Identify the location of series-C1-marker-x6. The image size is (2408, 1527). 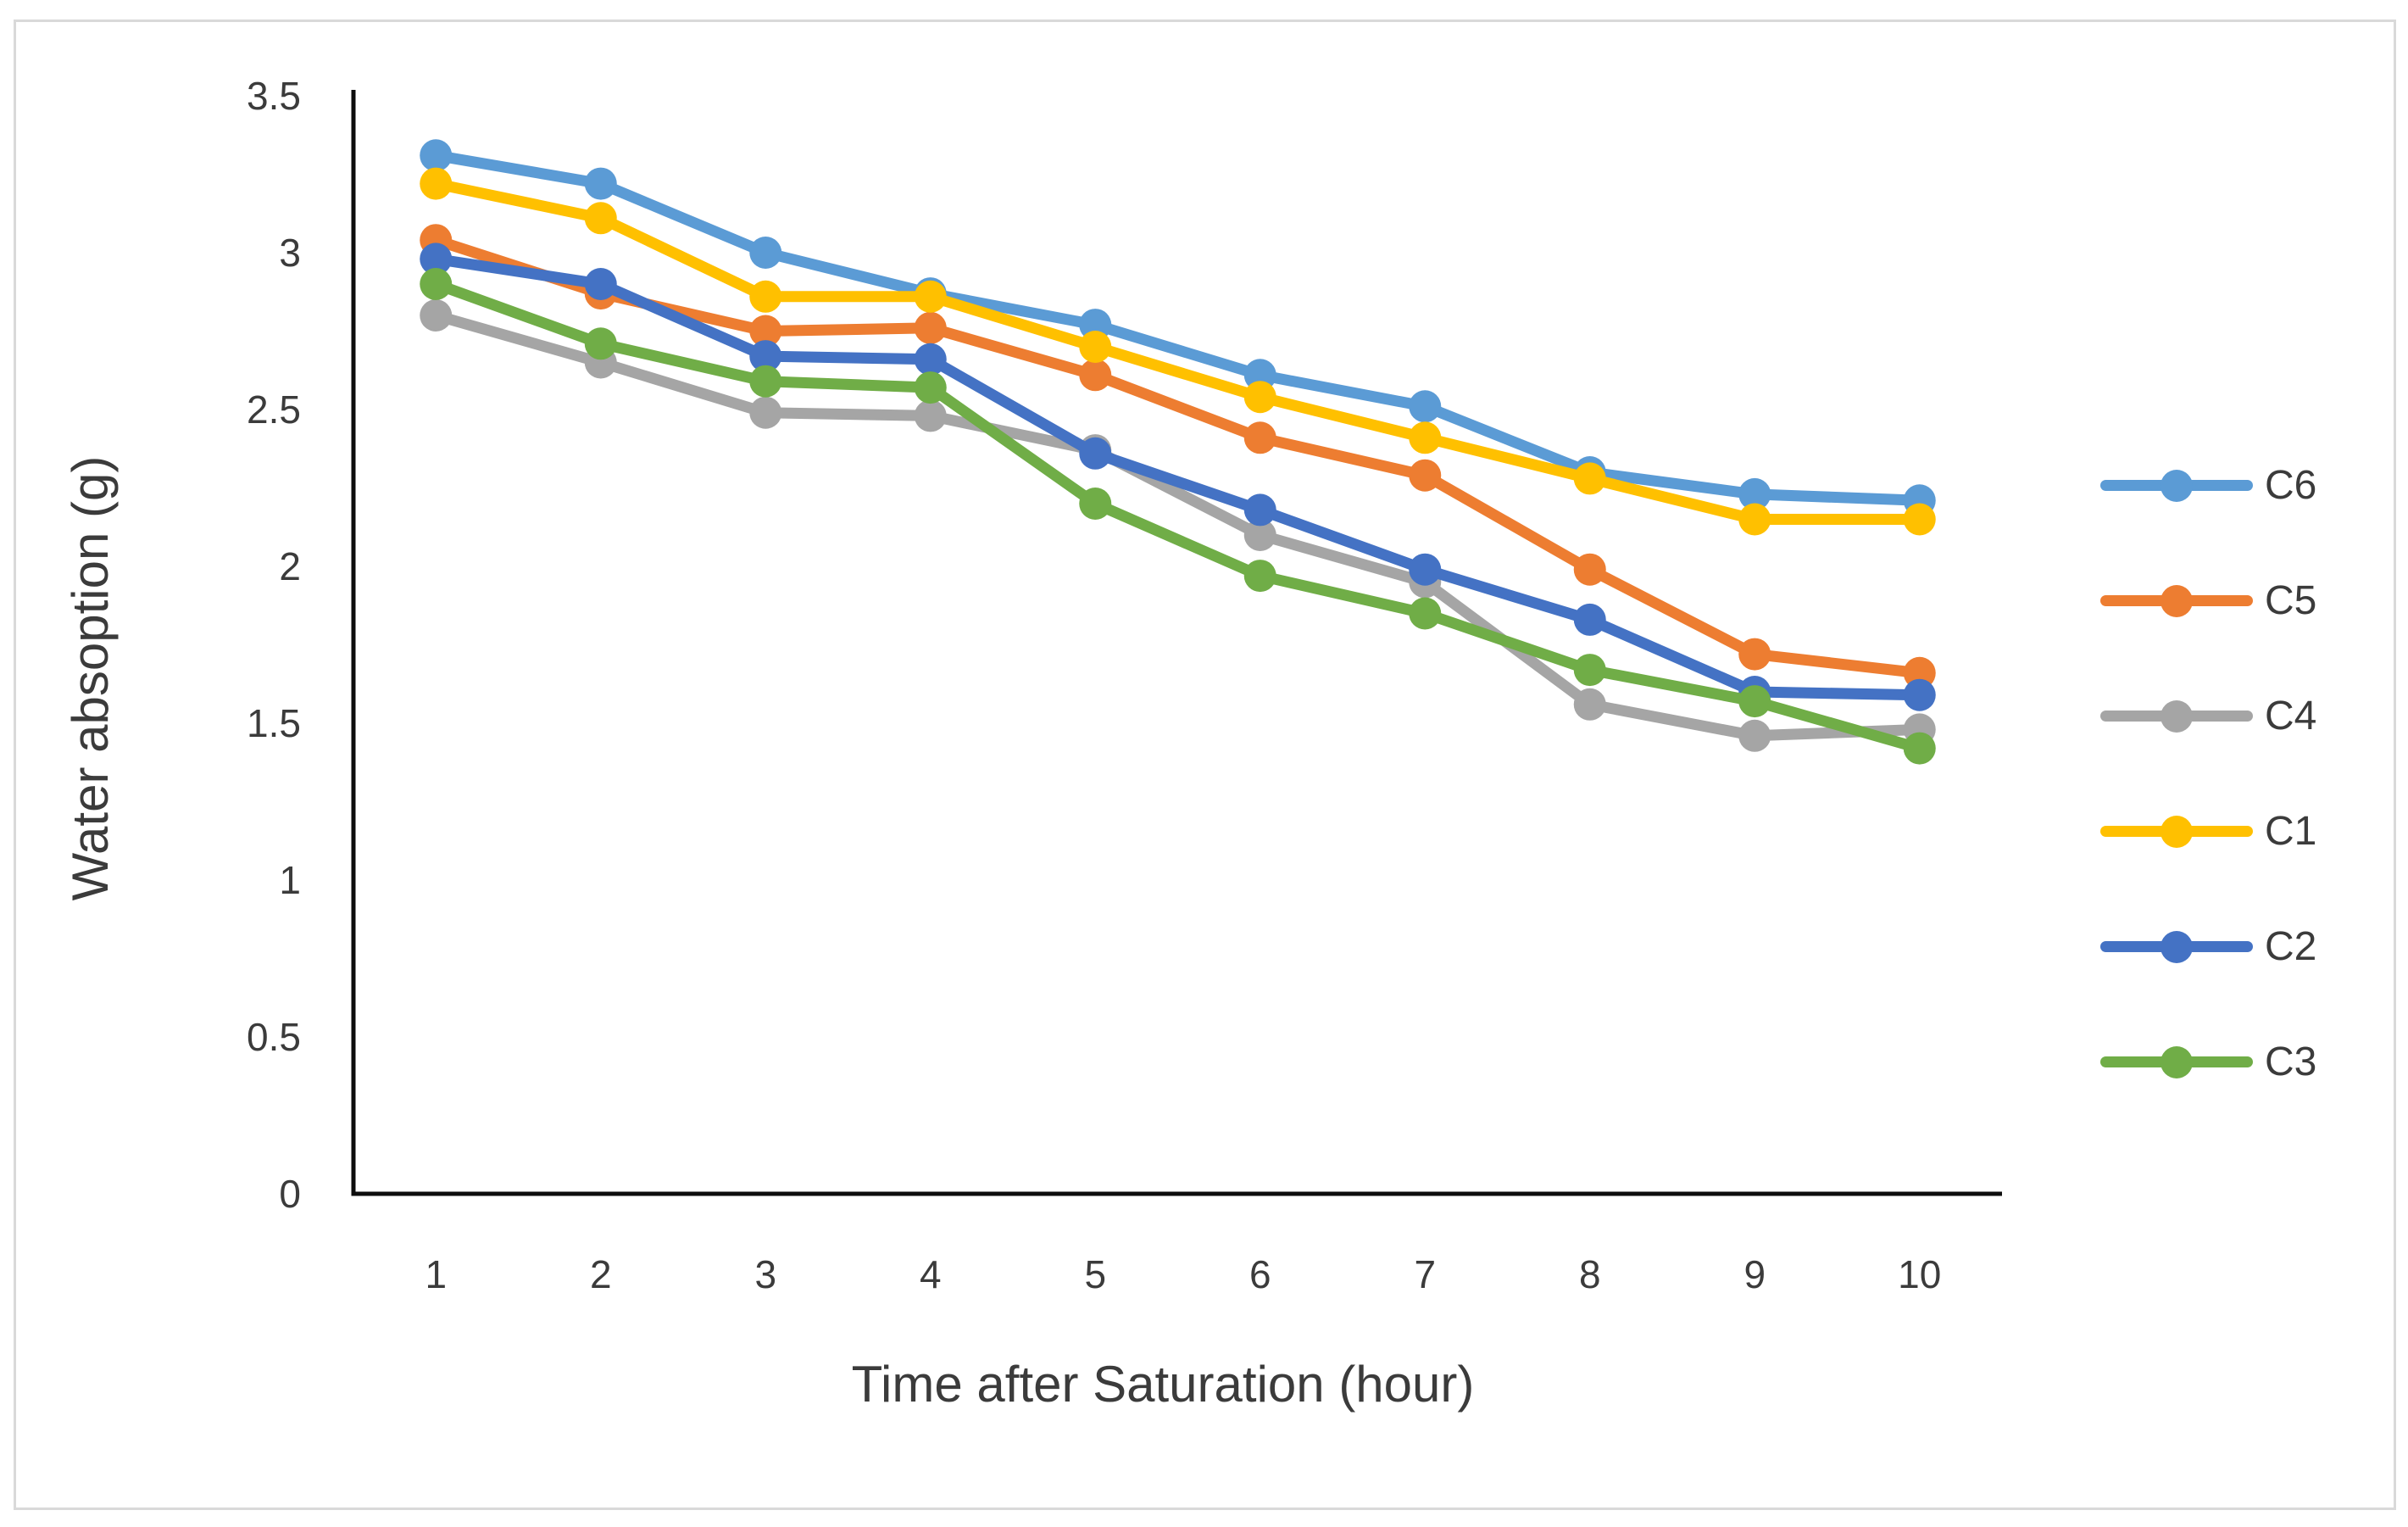
(1259, 398).